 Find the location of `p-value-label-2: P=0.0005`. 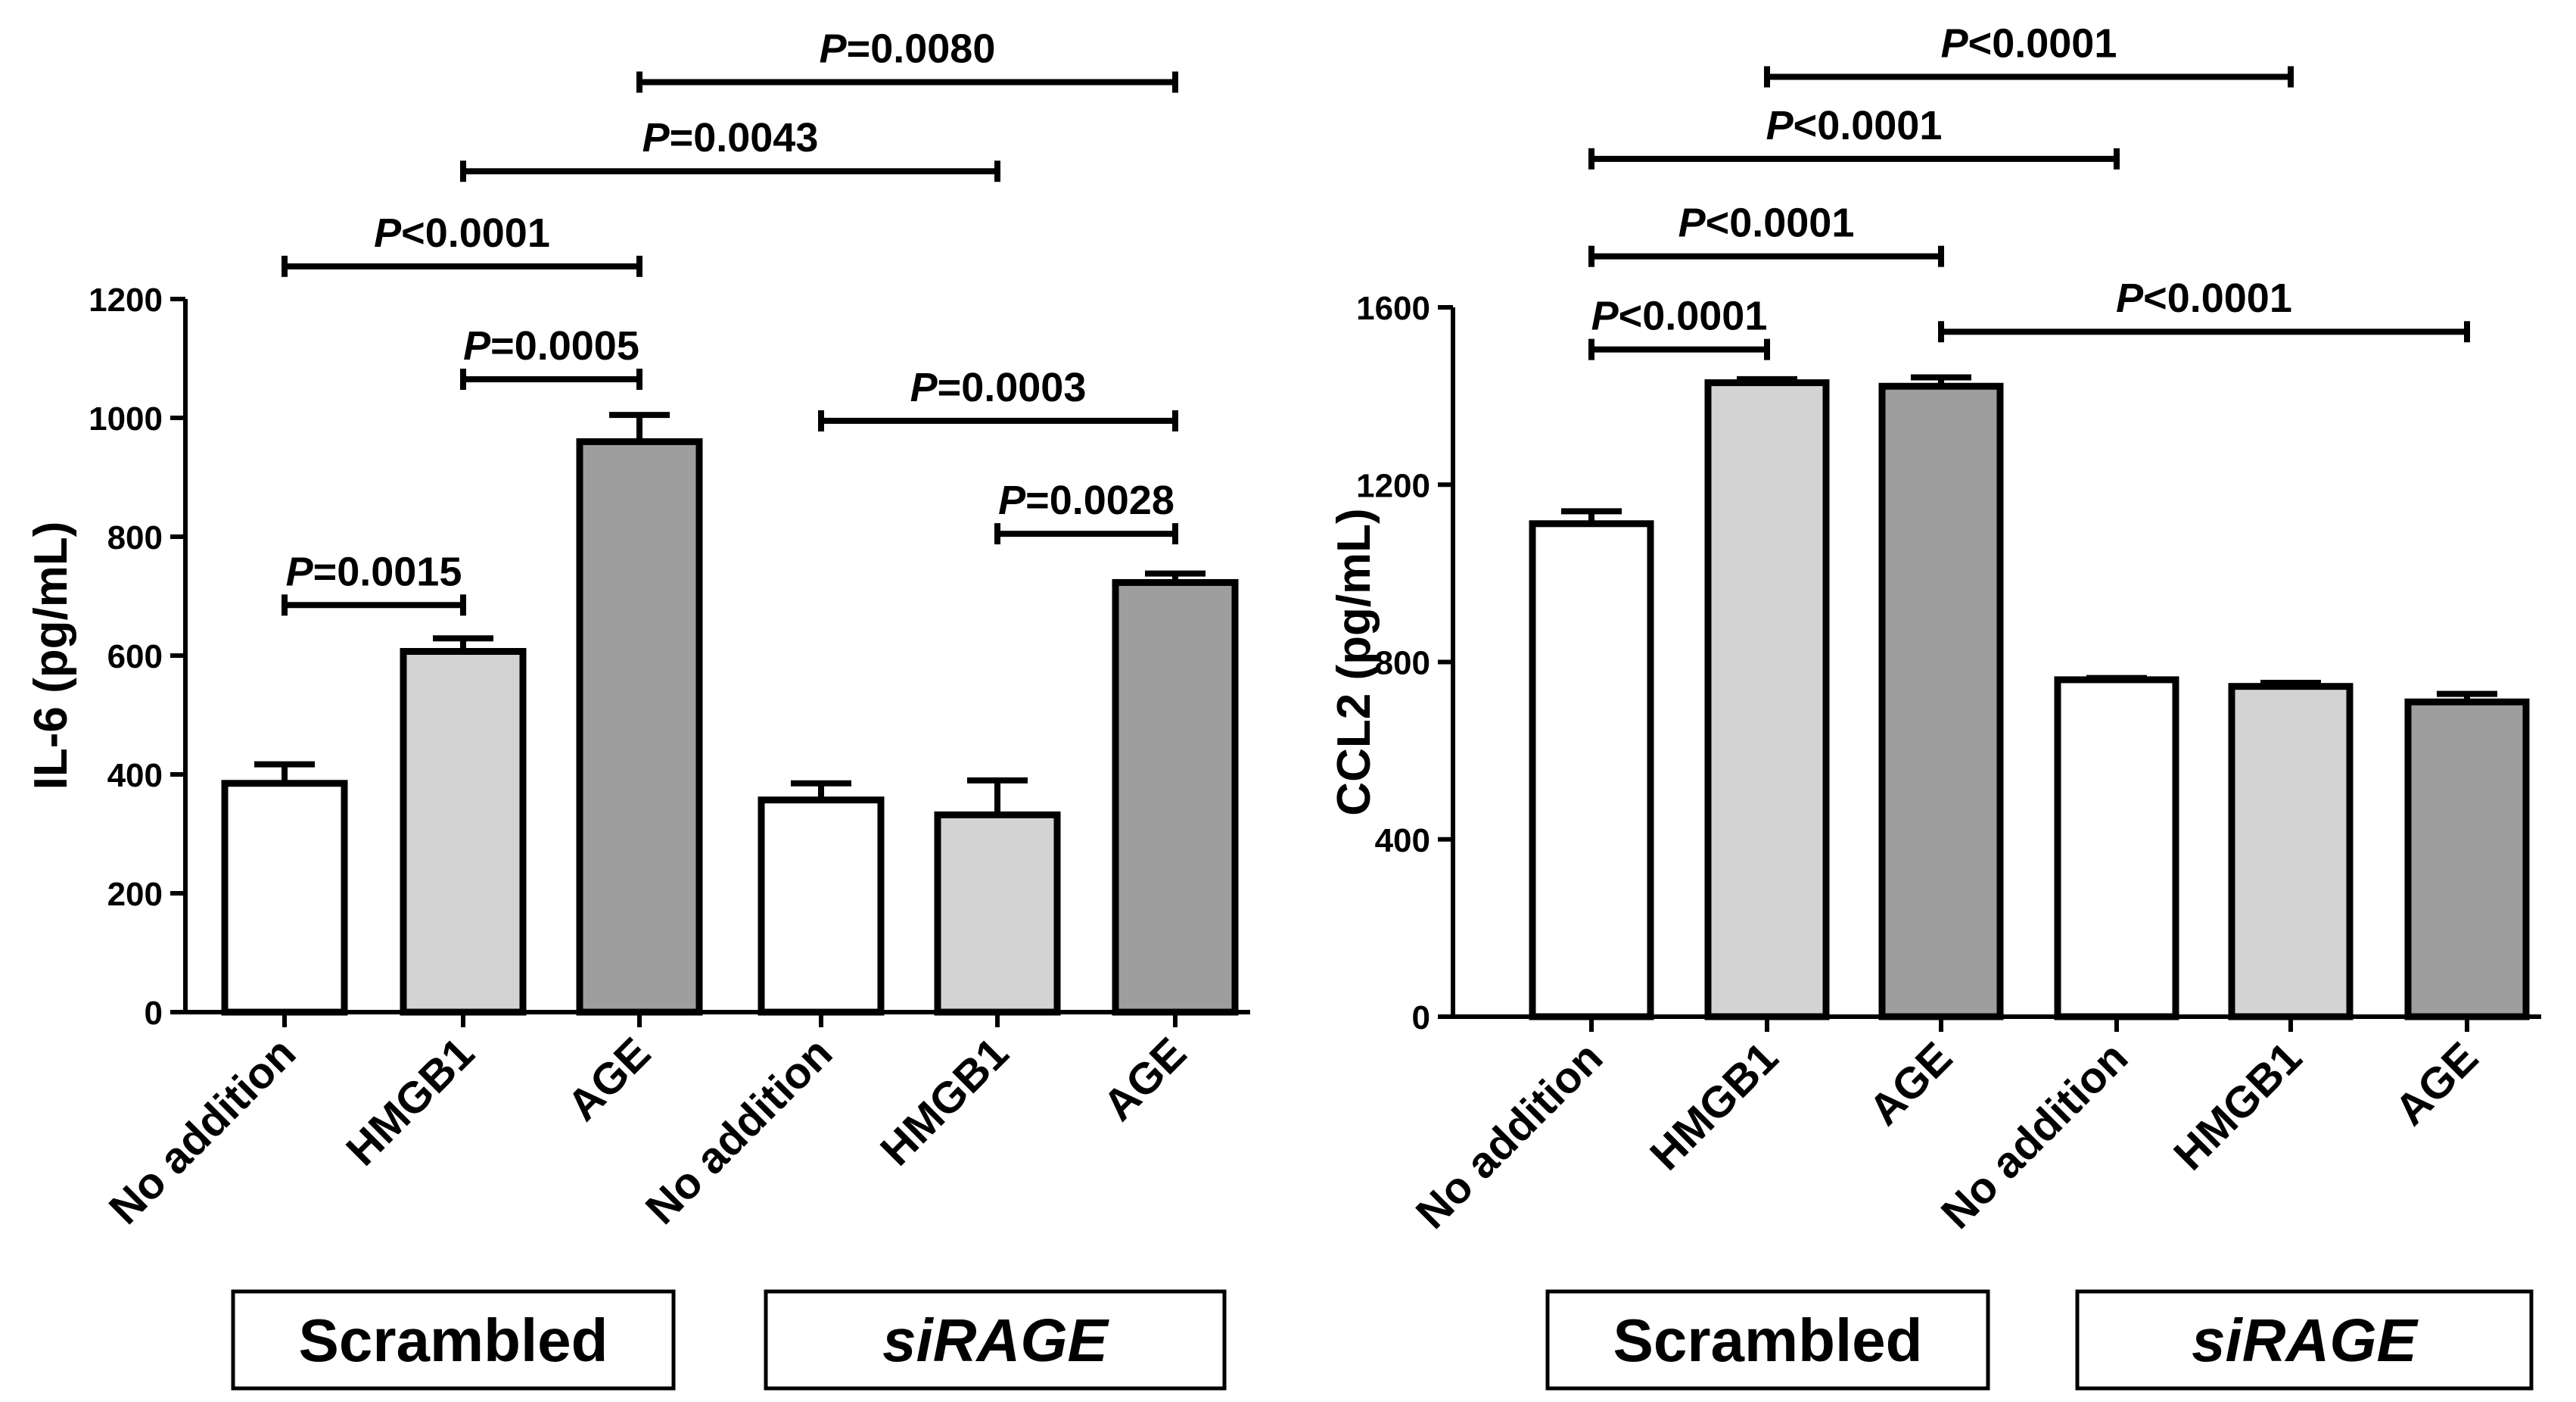

p-value-label-2: P=0.0005 is located at coordinates (551, 346).